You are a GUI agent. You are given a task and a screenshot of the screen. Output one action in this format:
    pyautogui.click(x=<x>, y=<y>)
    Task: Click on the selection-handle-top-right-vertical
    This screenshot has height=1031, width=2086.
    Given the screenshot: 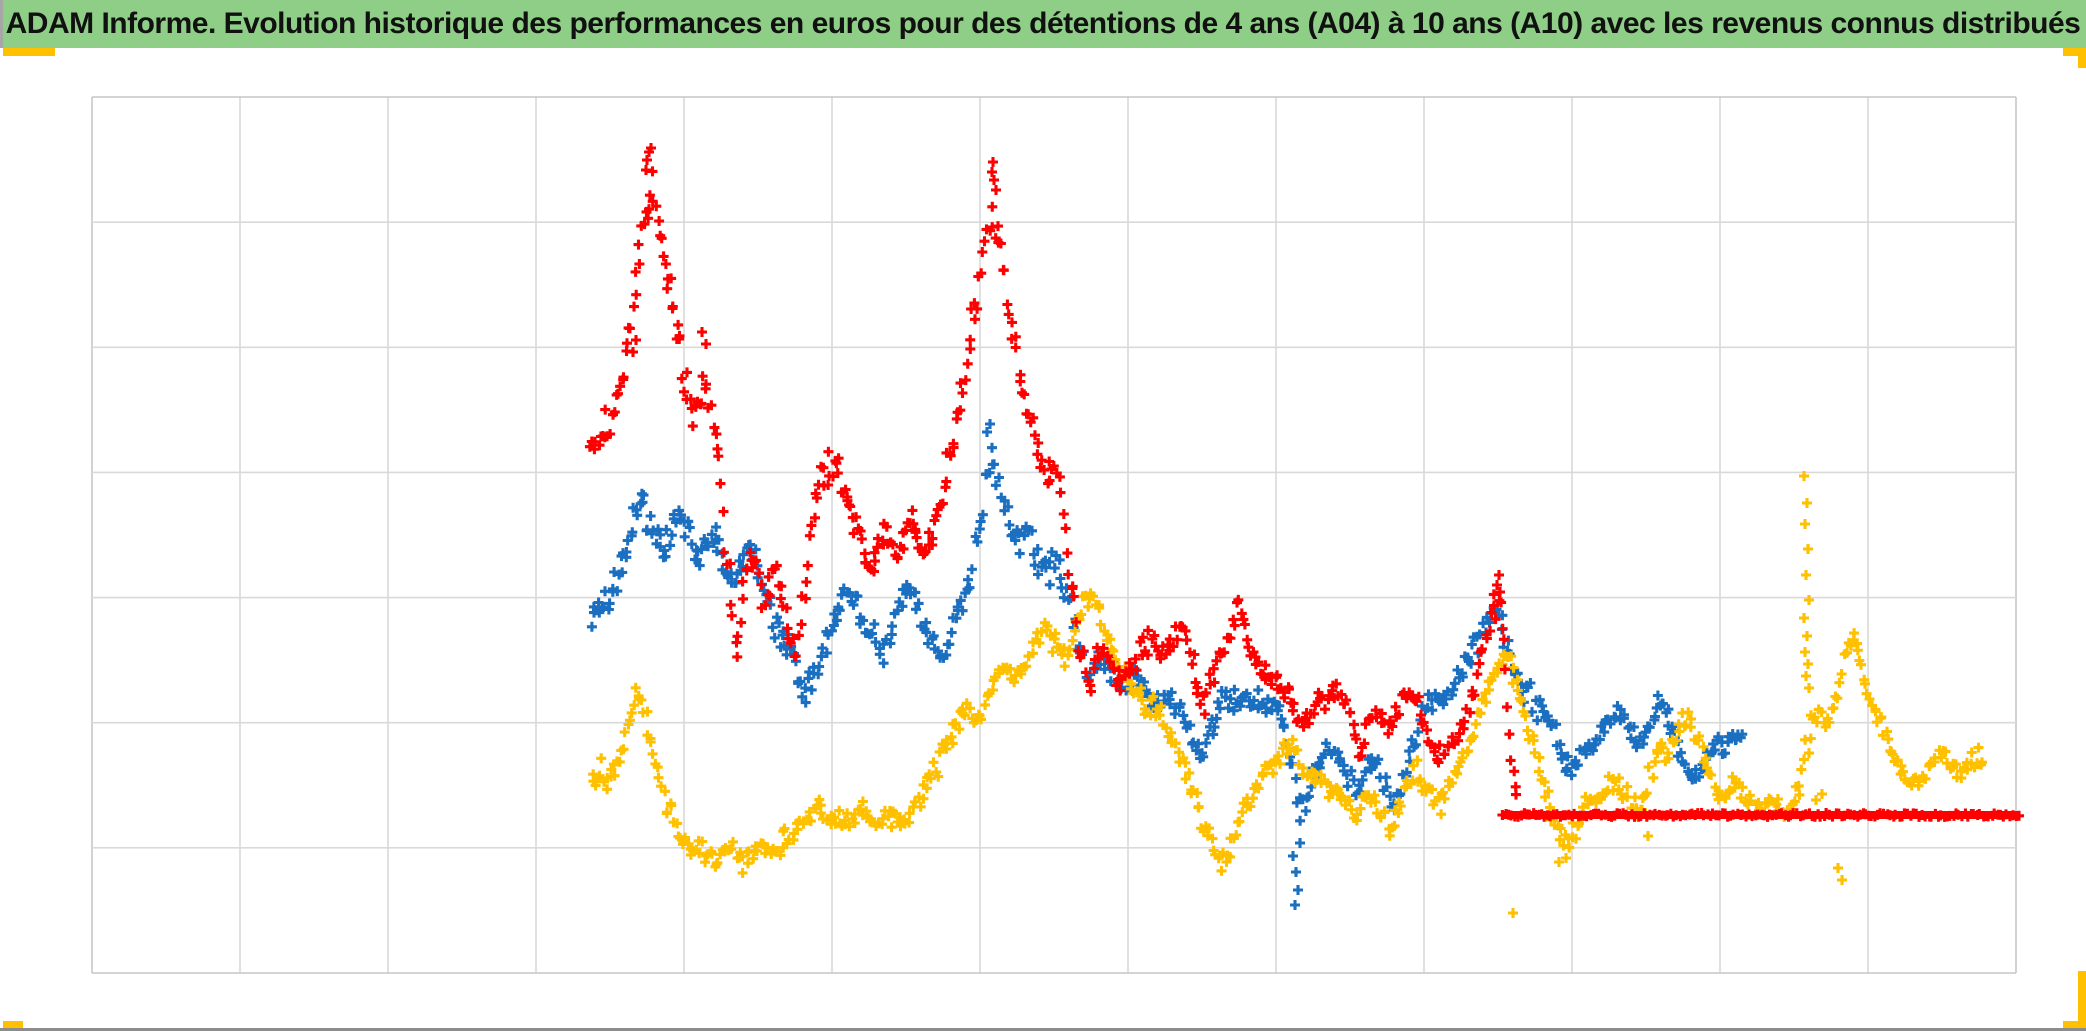 What is the action you would take?
    pyautogui.click(x=2082, y=58)
    